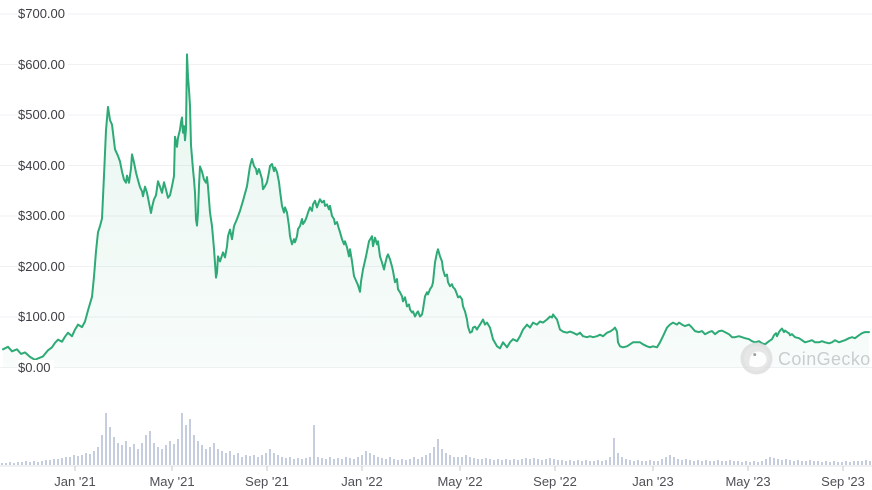 This screenshot has height=490, width=872. What do you see at coordinates (43, 64) in the screenshot?
I see `y-axis-label: $600.00` at bounding box center [43, 64].